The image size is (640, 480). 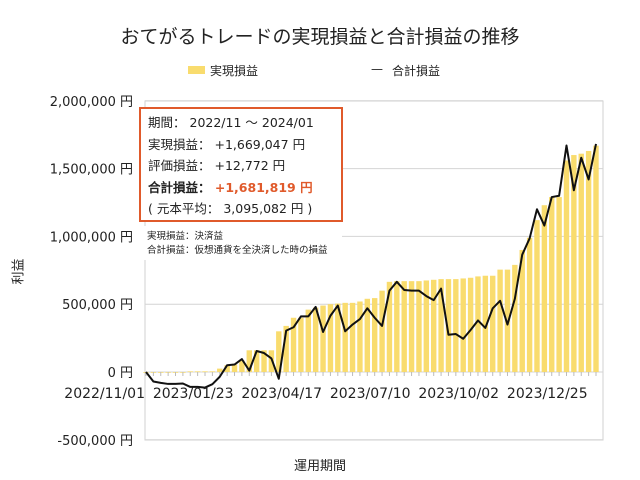 I want to click on realized-row: 実現損益： +1,669,047 円, so click(x=244, y=145).